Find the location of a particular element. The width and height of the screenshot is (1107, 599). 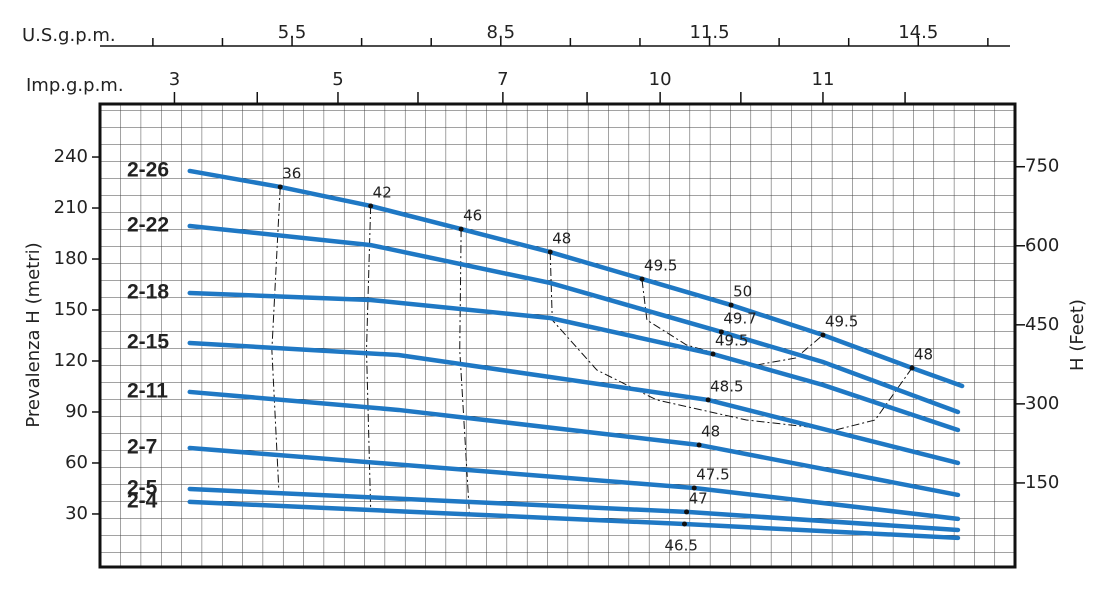

y2-tick-label: 750 is located at coordinates (1042, 166).